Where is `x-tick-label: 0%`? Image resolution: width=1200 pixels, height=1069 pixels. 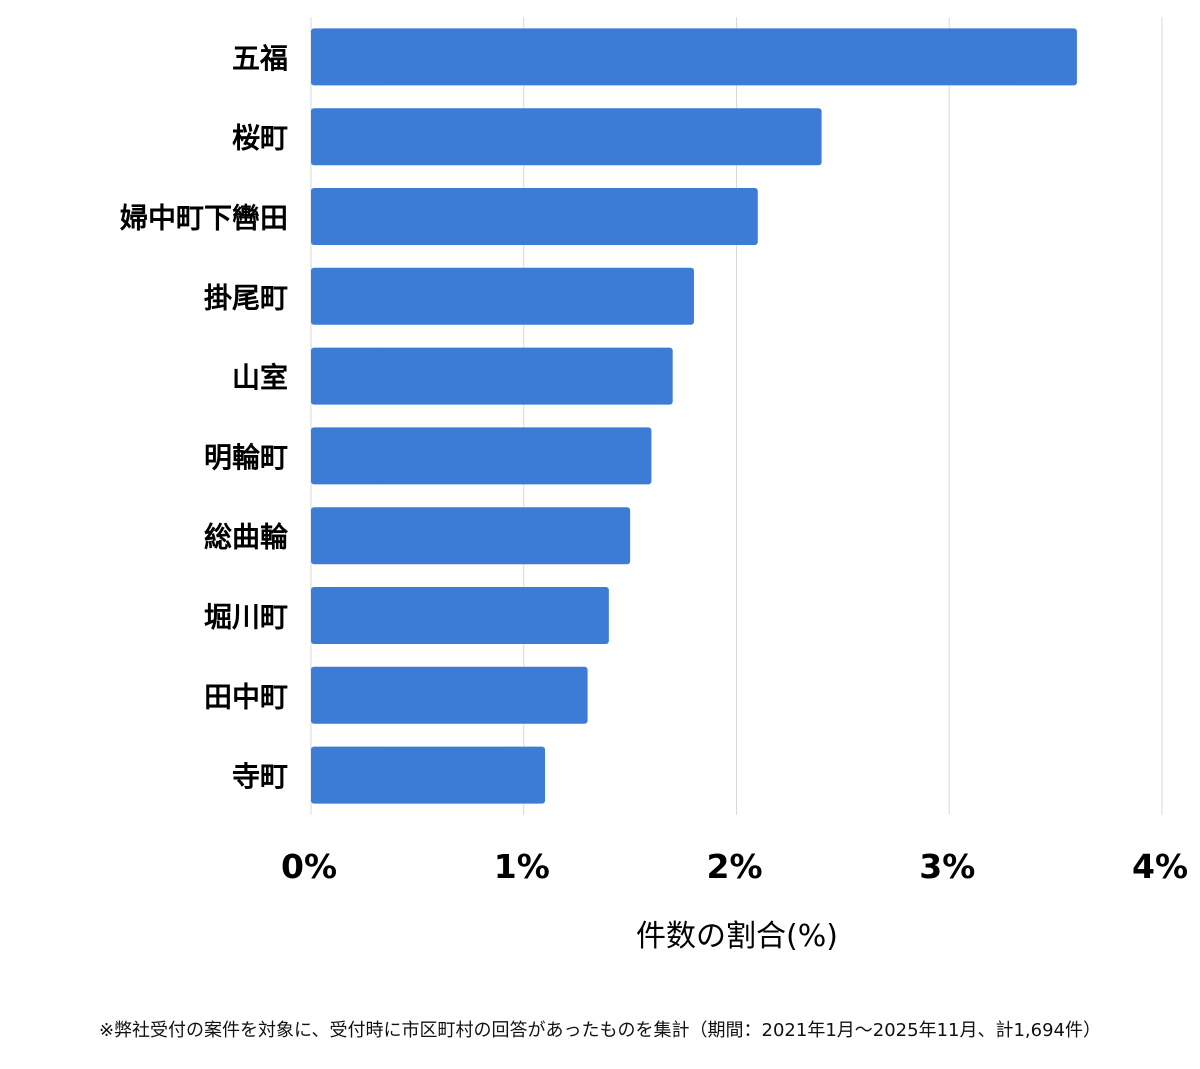
x-tick-label: 0% is located at coordinates (309, 866).